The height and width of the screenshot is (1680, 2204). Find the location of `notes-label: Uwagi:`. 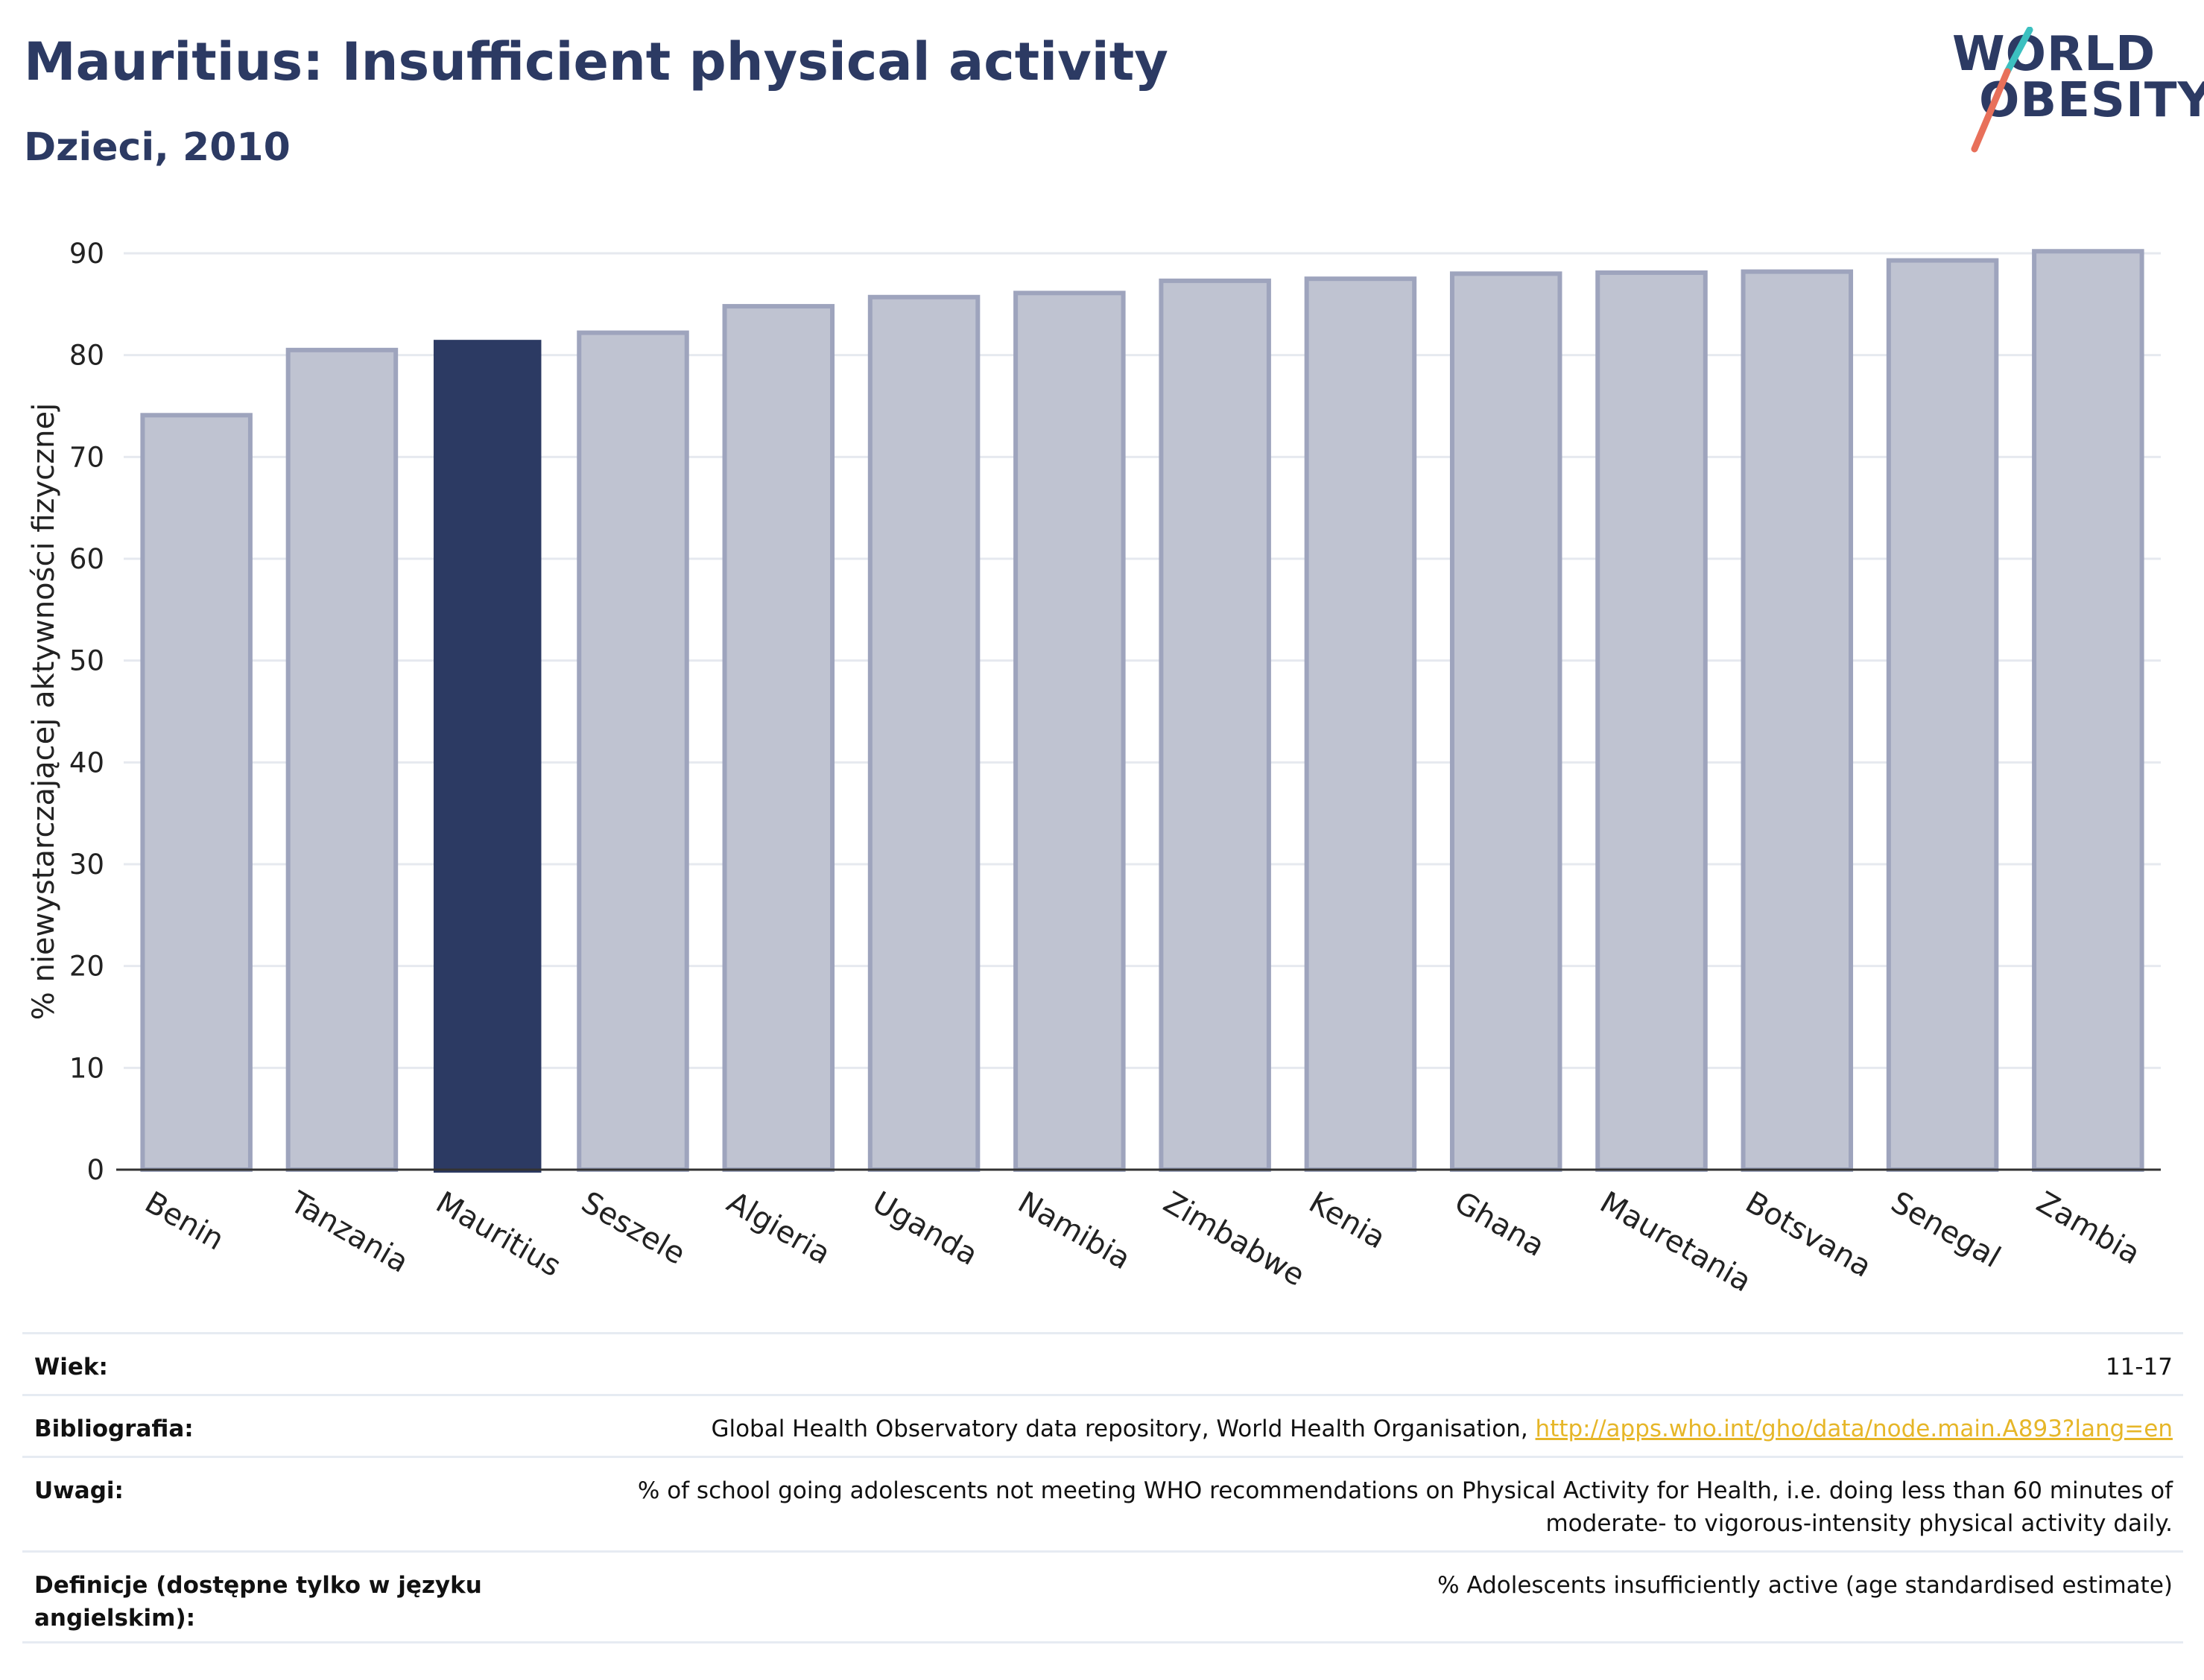

notes-label: Uwagi: is located at coordinates (79, 1490).